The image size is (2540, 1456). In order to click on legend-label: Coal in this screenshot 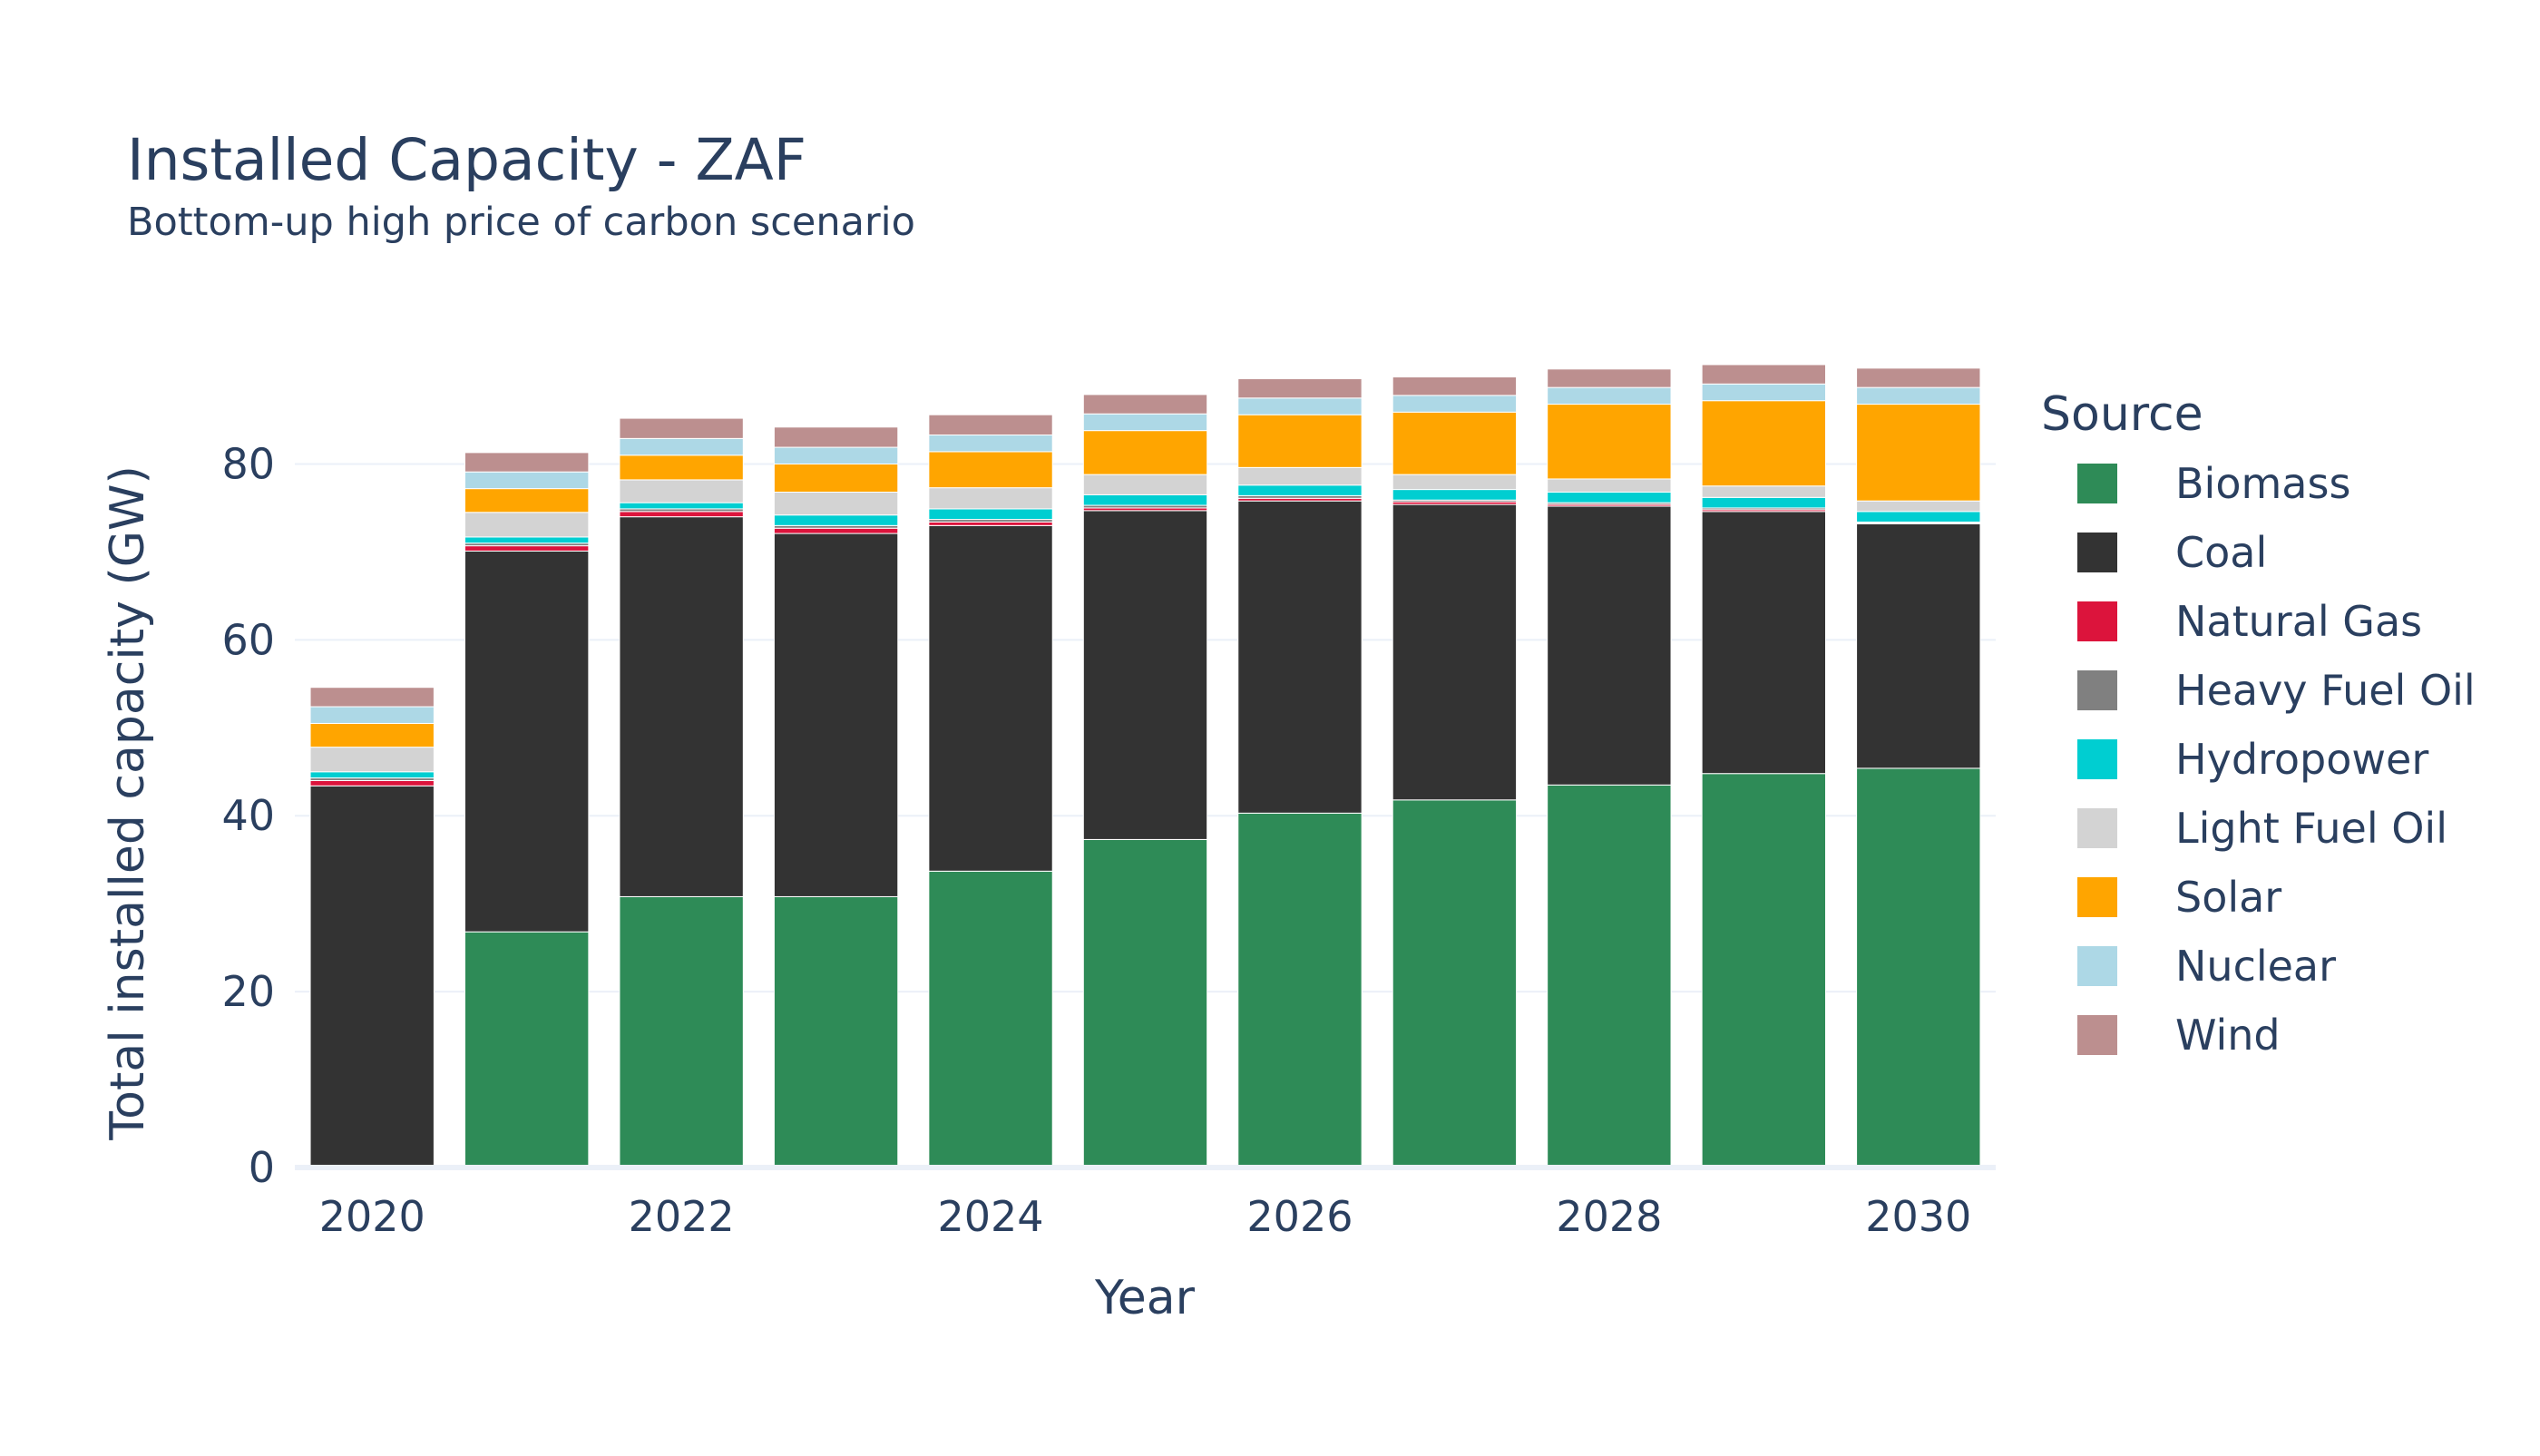, I will do `click(2221, 553)`.